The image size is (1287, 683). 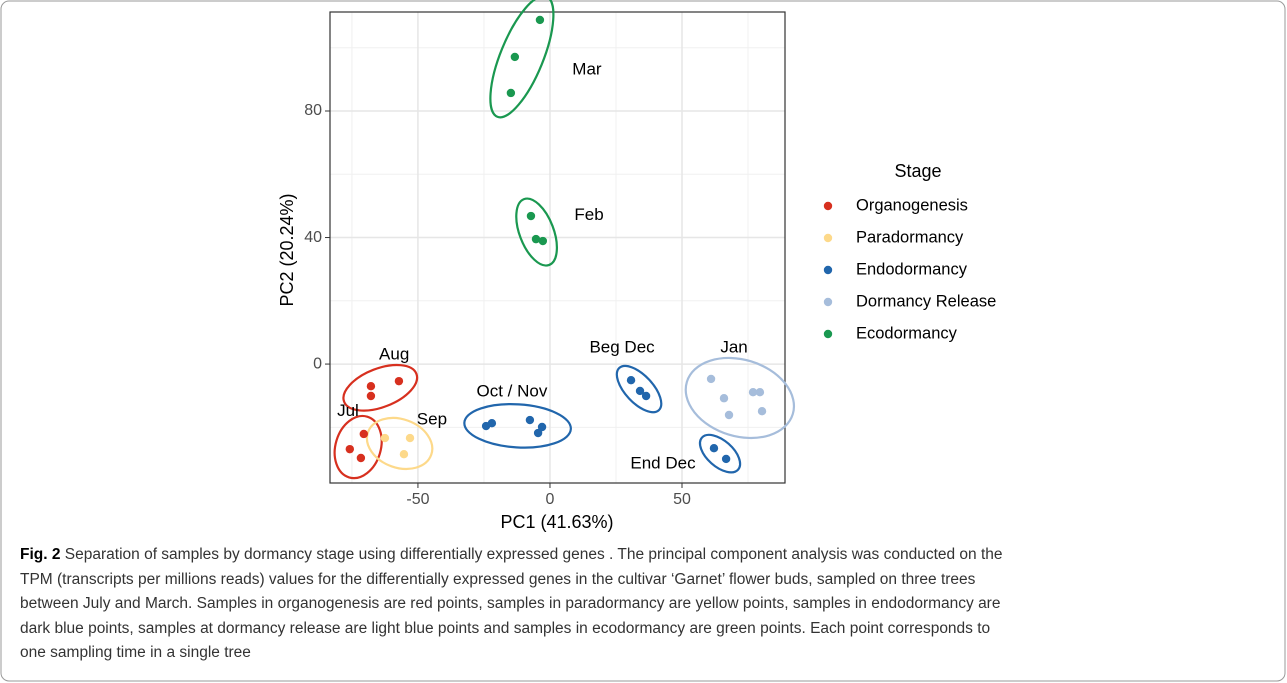 What do you see at coordinates (588, 214) in the screenshot?
I see `group-label: Feb` at bounding box center [588, 214].